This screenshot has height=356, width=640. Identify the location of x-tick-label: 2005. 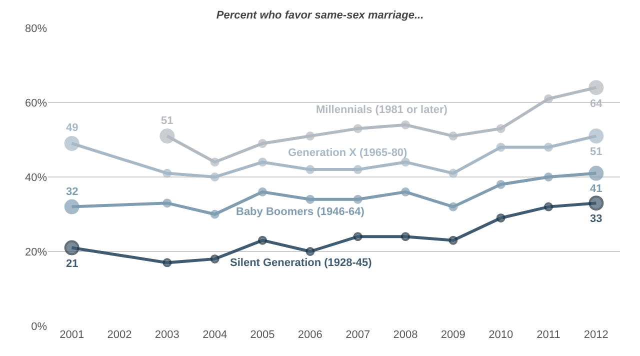
(262, 335).